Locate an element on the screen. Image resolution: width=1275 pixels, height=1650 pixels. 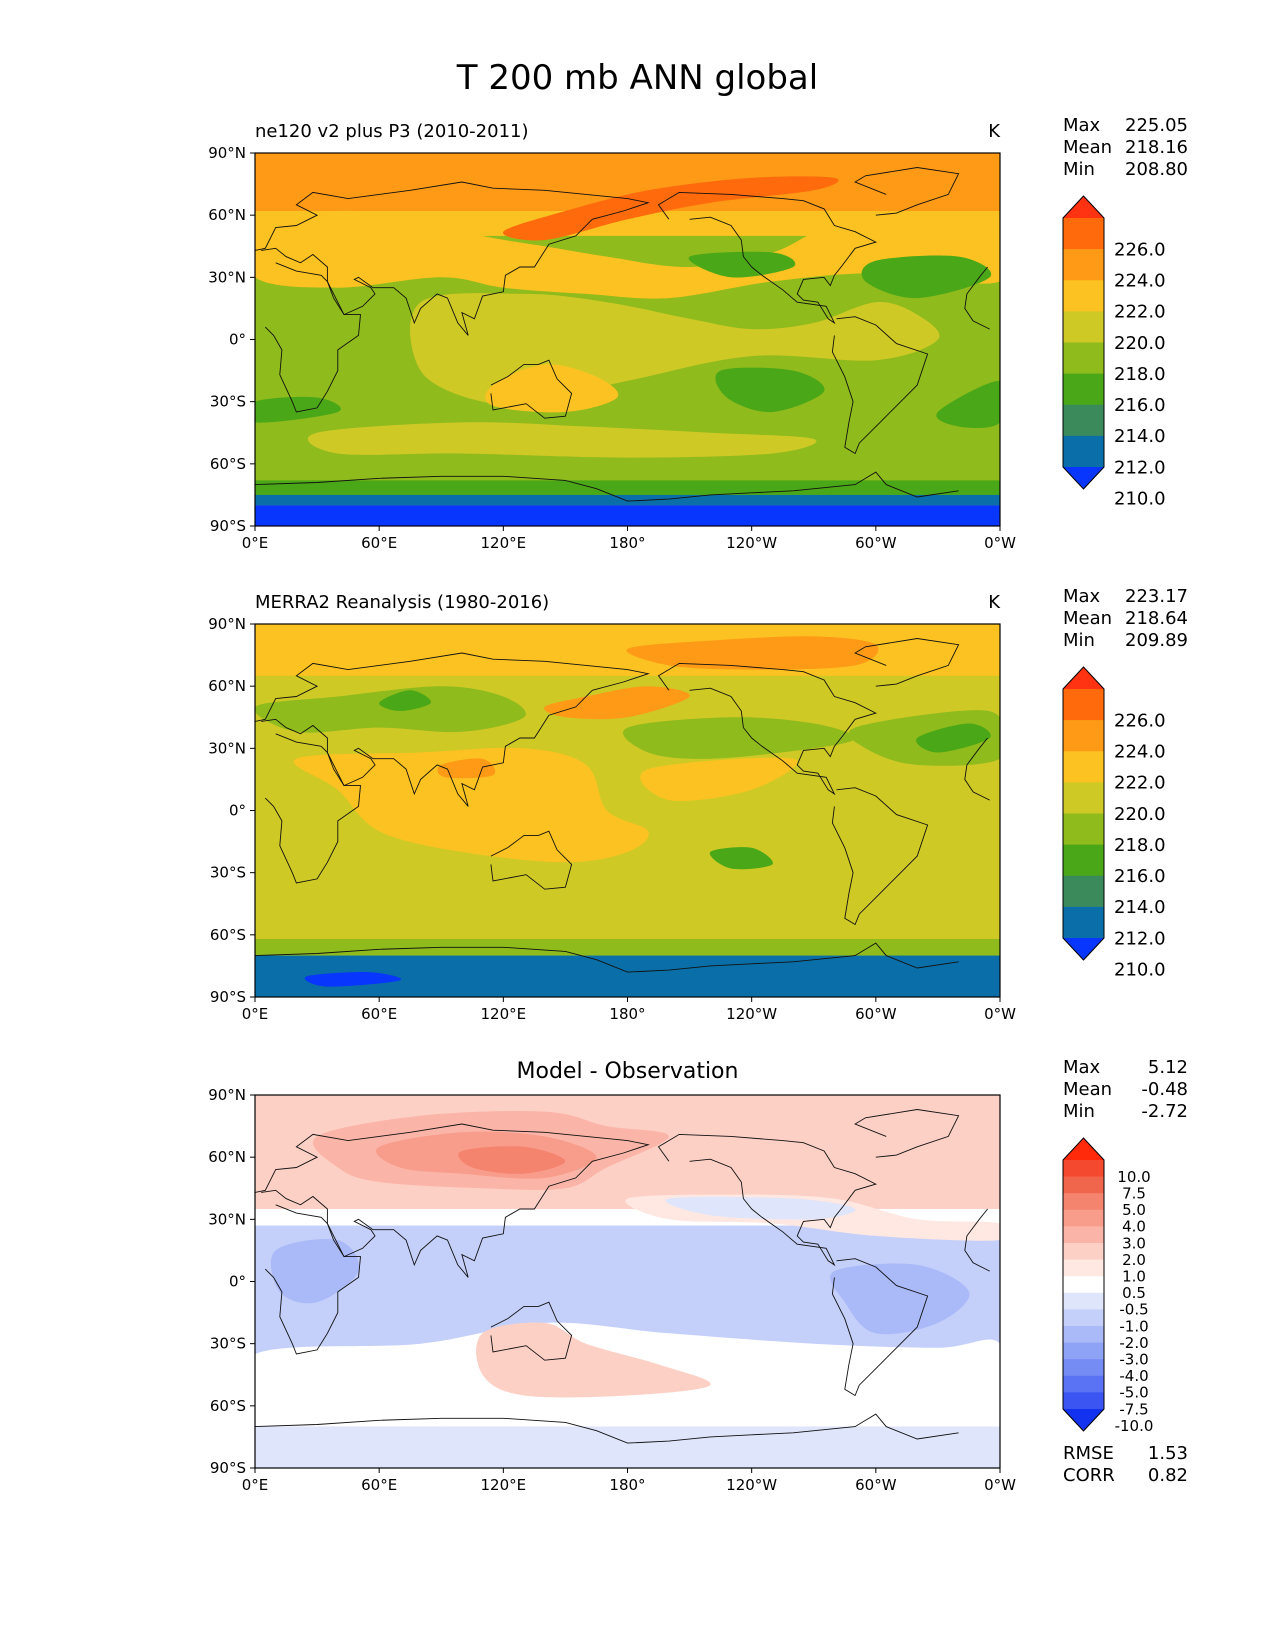
lat-tick-label: 90°N is located at coordinates (227, 153).